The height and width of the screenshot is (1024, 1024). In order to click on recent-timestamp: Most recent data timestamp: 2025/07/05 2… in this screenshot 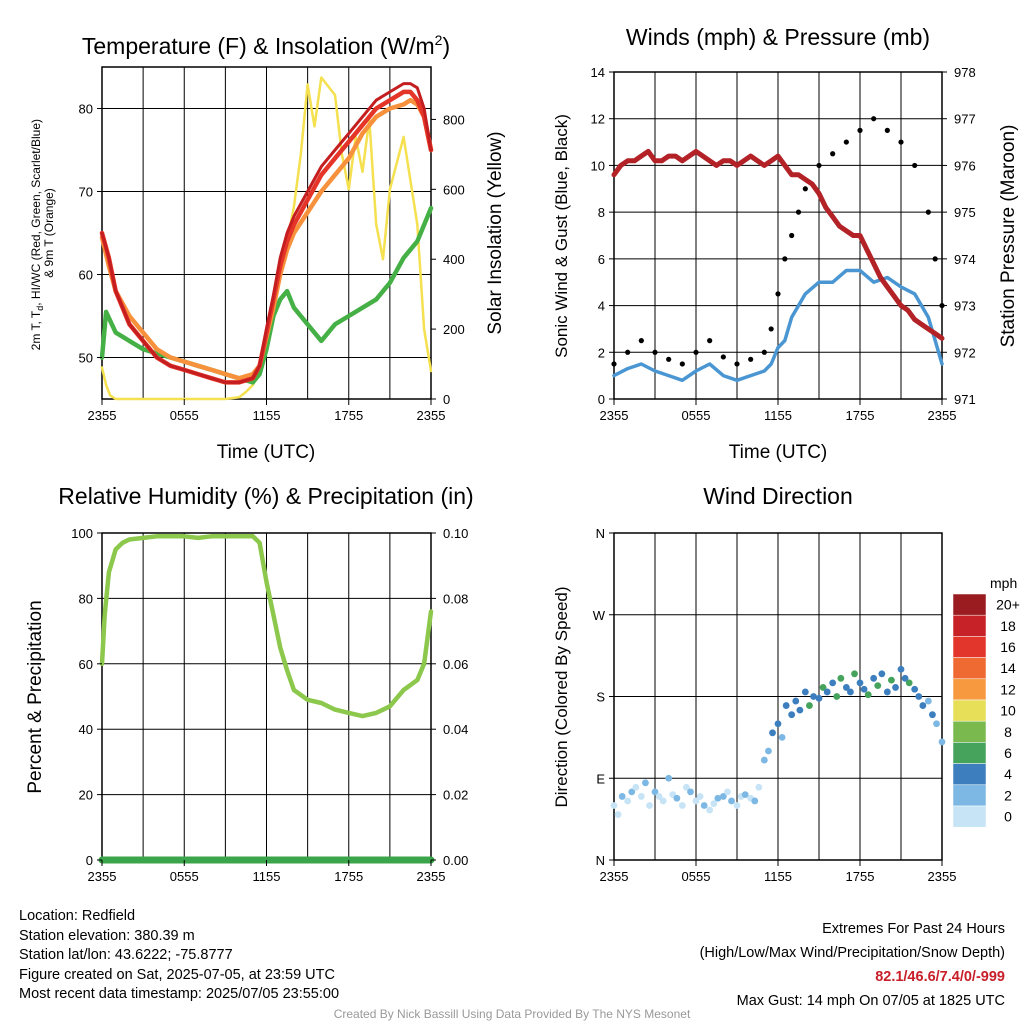, I will do `click(179, 994)`.